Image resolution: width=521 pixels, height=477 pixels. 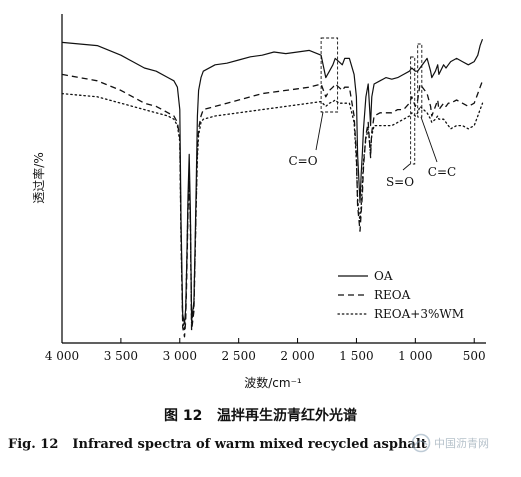 What do you see at coordinates (62, 356) in the screenshot?
I see `x-tick-label: 4 000` at bounding box center [62, 356].